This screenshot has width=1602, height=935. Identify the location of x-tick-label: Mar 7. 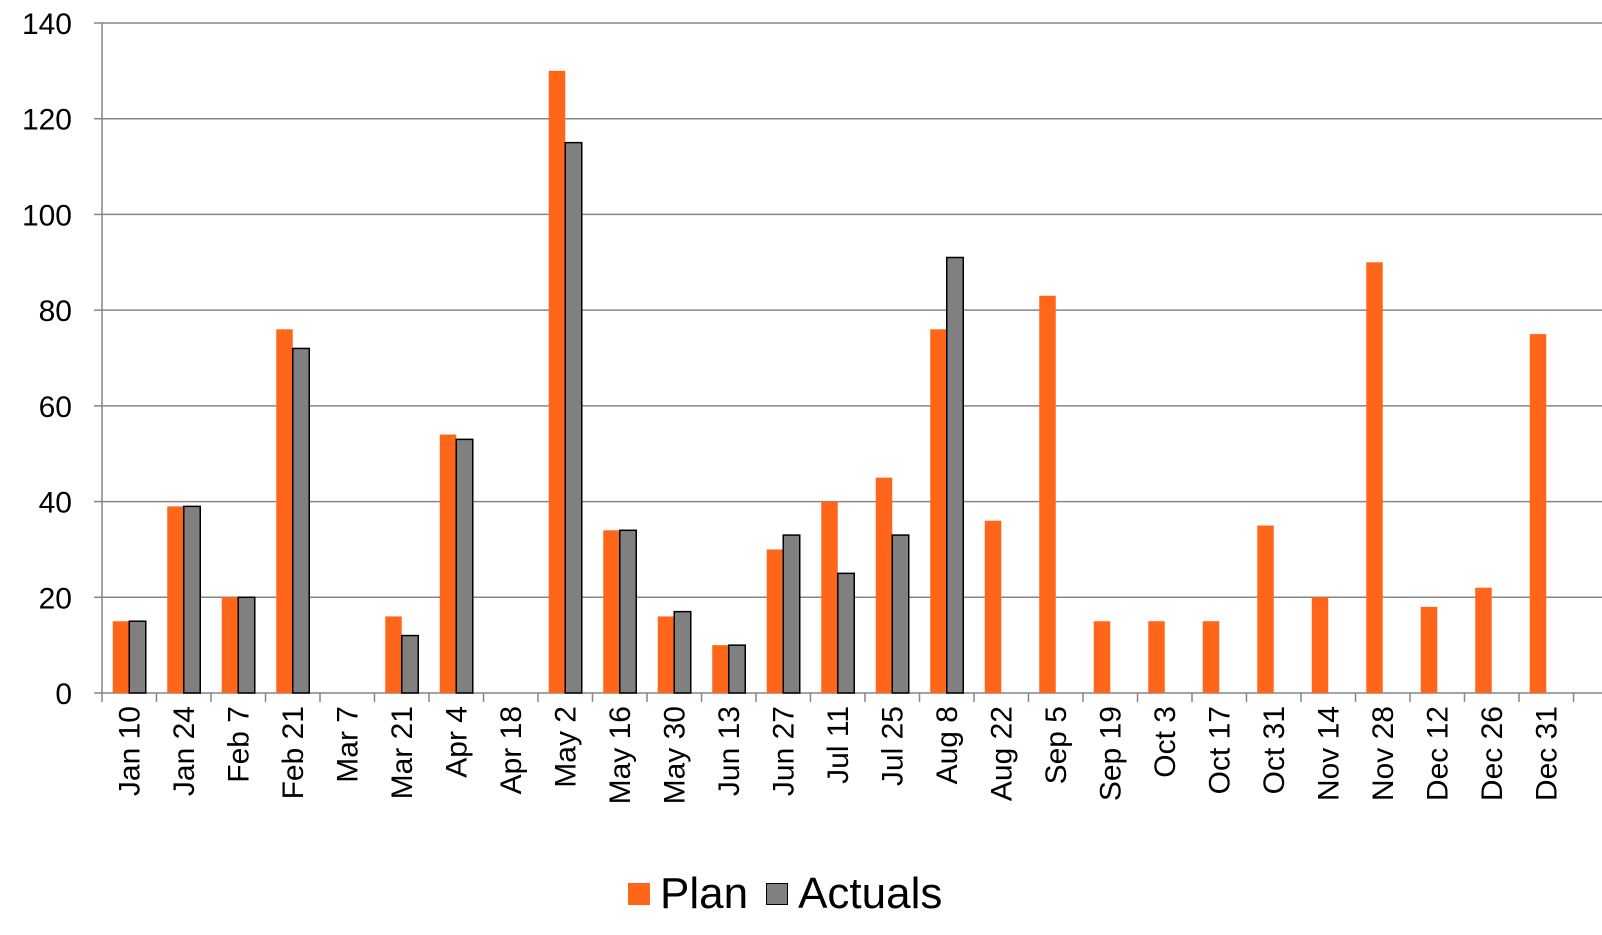
(347, 744).